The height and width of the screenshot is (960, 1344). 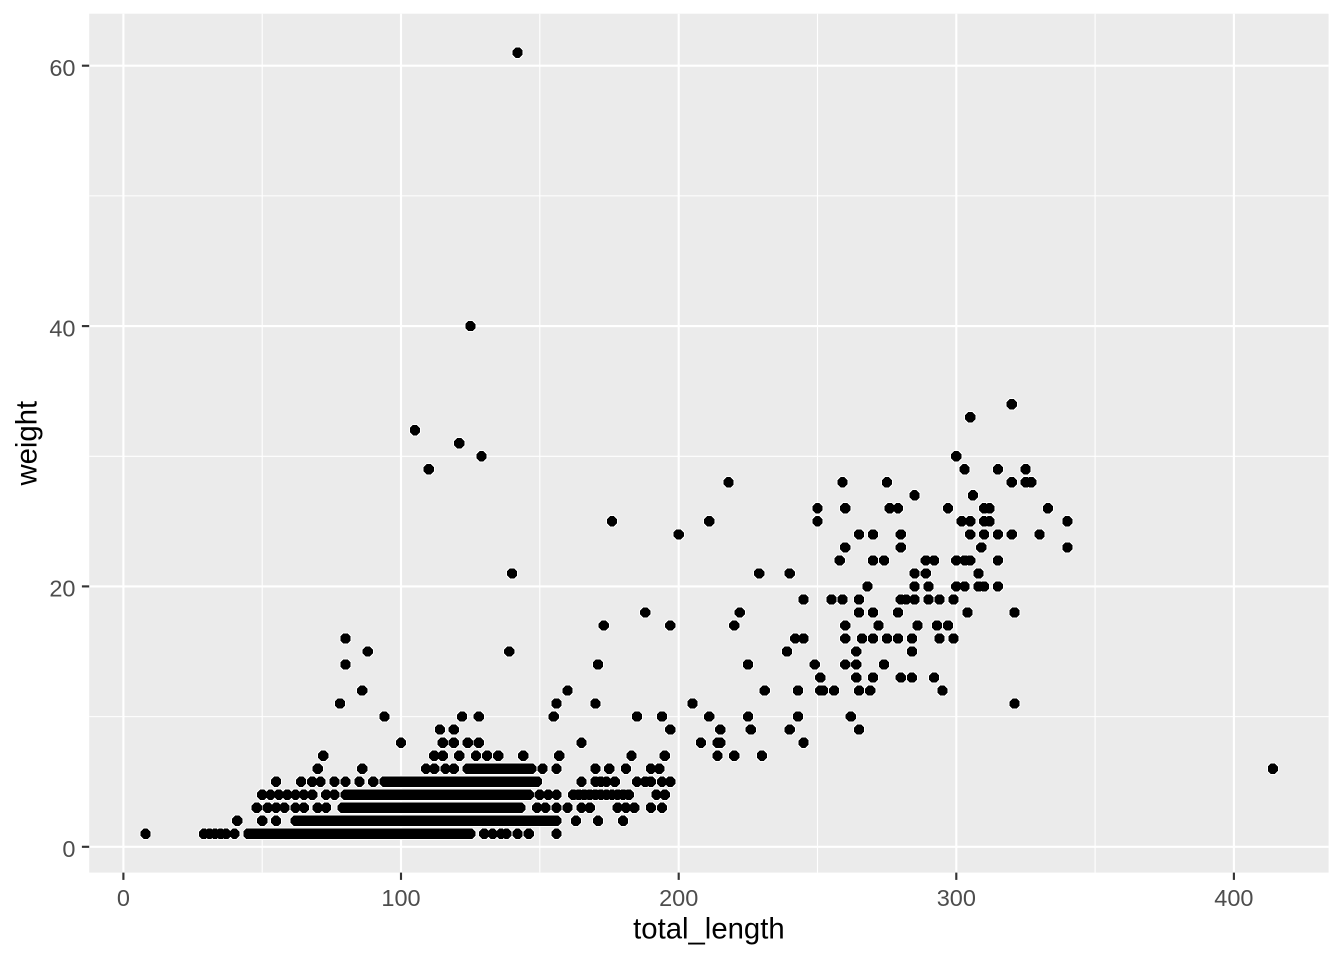 I want to click on svg-text: 100, so click(x=400, y=898).